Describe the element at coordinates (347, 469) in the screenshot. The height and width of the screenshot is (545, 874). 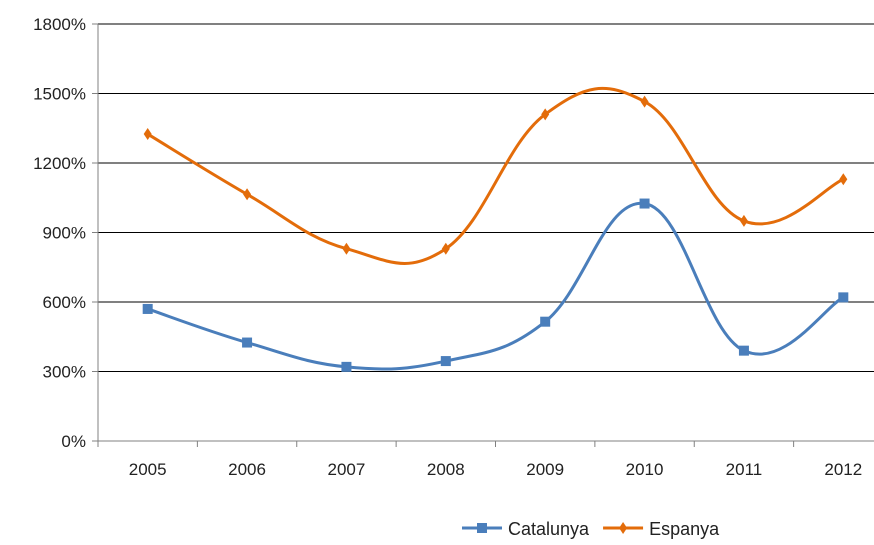
I see `x-tick-label: 2007` at that location.